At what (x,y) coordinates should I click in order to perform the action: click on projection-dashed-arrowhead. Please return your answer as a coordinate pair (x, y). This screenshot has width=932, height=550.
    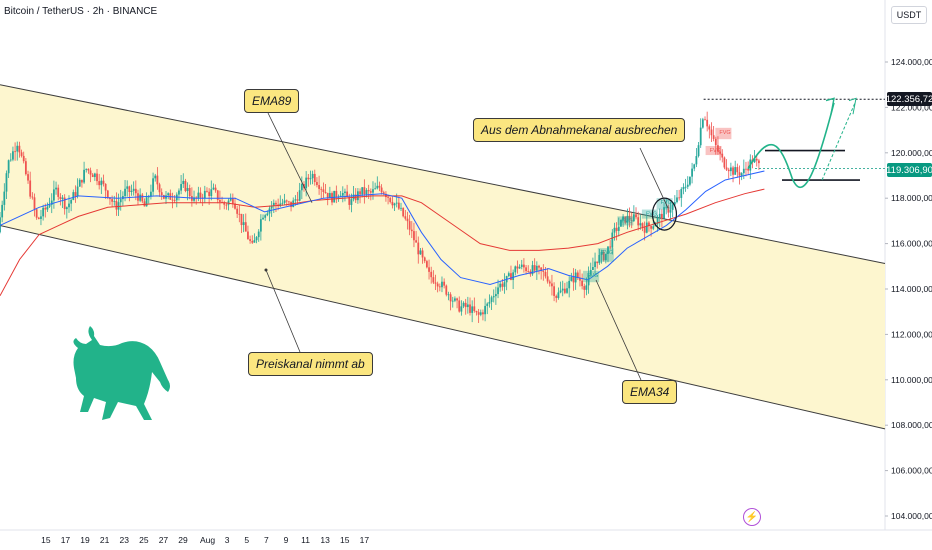
    Looking at the image, I should click on (852, 106).